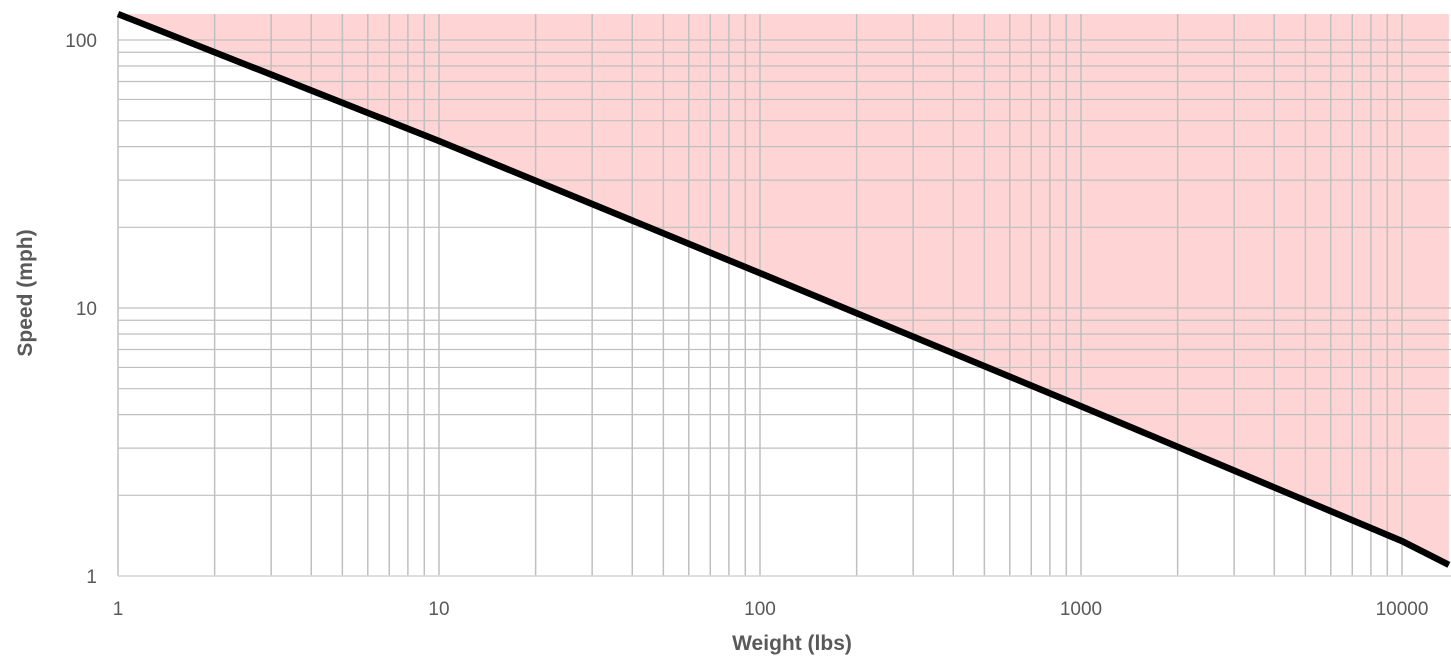 This screenshot has width=1451, height=661. Describe the element at coordinates (25, 292) in the screenshot. I see `y-axis-title: Speed (mph)` at that location.